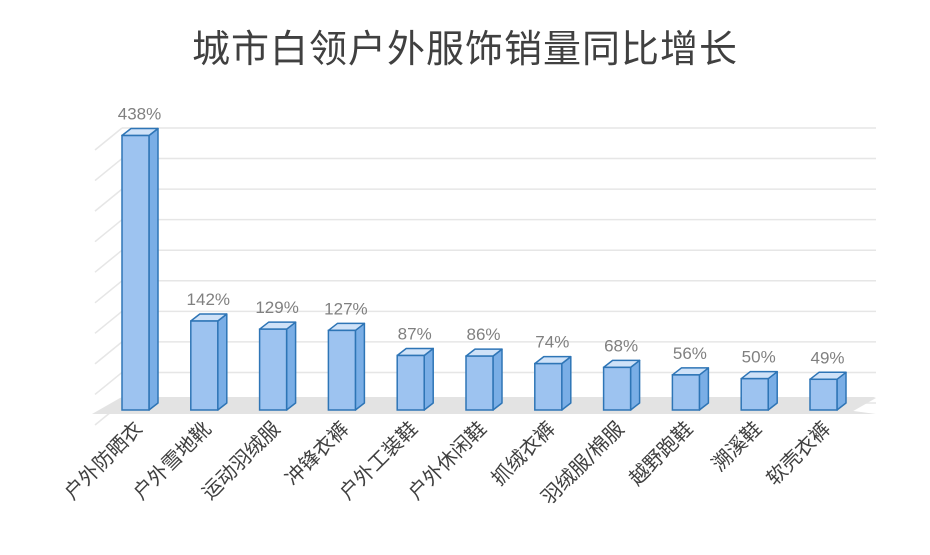 The height and width of the screenshot is (555, 930). What do you see at coordinates (483, 334) in the screenshot?
I see `value-label: 86%` at bounding box center [483, 334].